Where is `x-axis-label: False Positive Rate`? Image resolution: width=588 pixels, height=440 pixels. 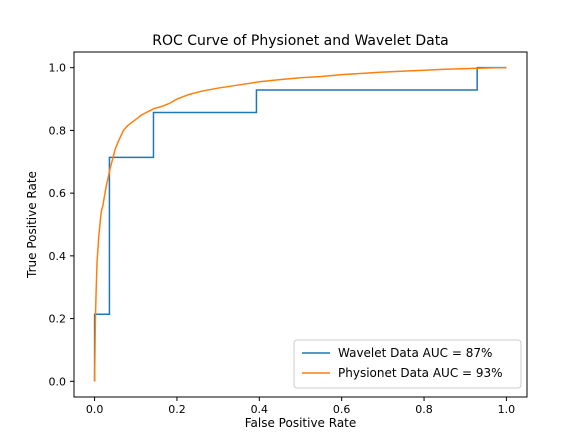
x-axis-label: False Positive Rate is located at coordinates (301, 423).